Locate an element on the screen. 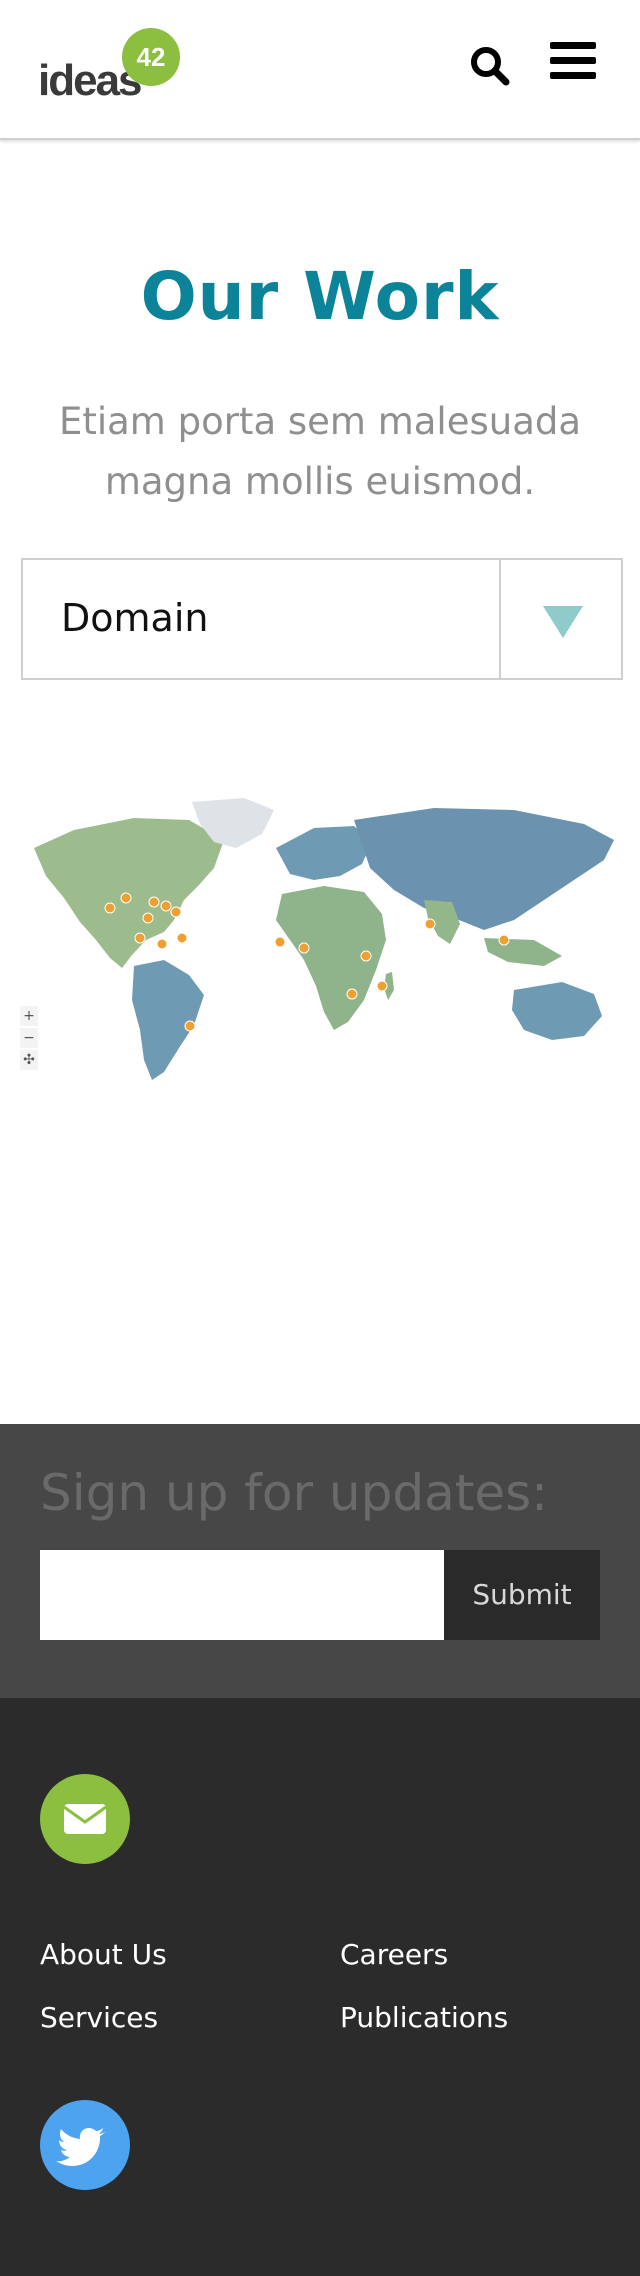 The image size is (640, 2276). menu-button is located at coordinates (574, 64).